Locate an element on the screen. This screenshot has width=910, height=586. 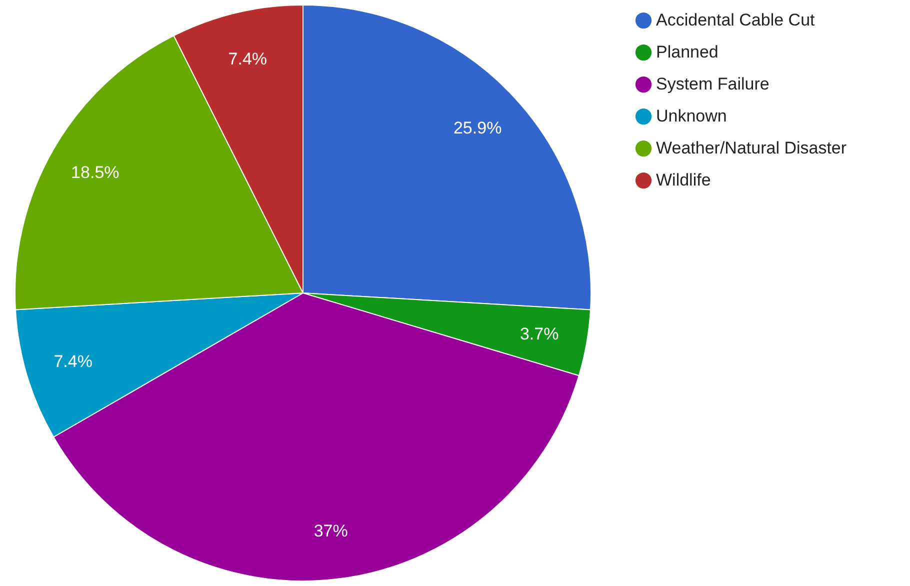
data-label: 37% is located at coordinates (331, 530).